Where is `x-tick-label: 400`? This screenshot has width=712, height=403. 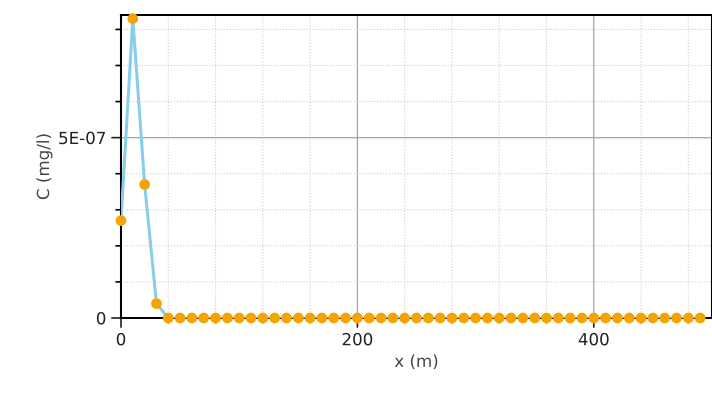 x-tick-label: 400 is located at coordinates (593, 339).